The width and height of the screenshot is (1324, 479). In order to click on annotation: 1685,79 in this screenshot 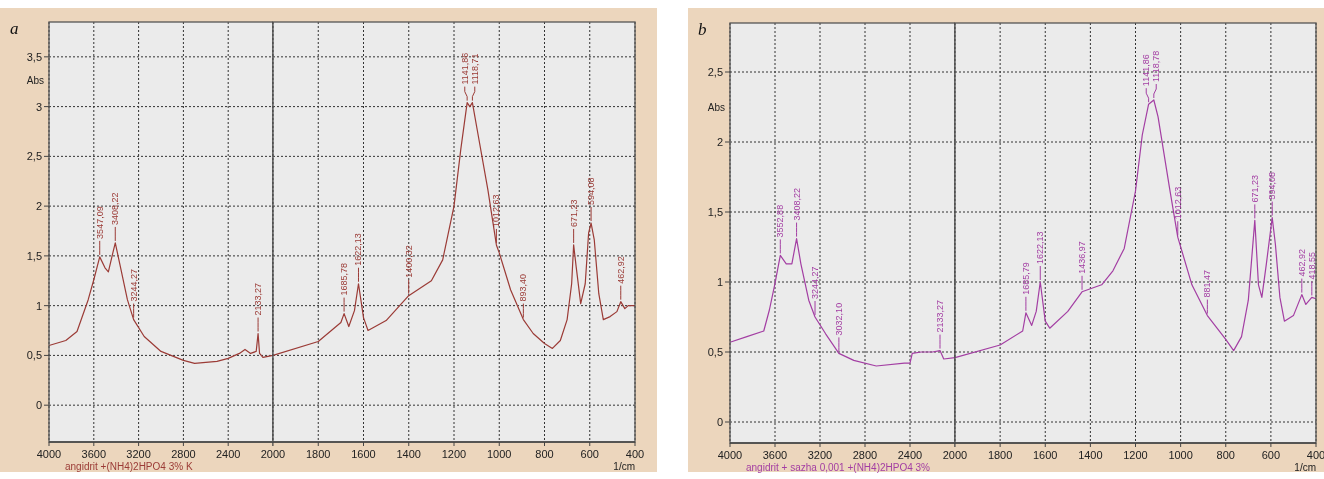, I will do `click(1025, 278)`.